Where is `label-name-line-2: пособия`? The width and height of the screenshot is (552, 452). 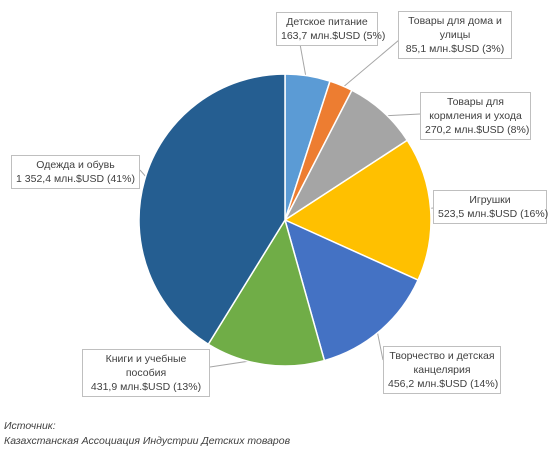 label-name-line-2: пособия is located at coordinates (146, 373).